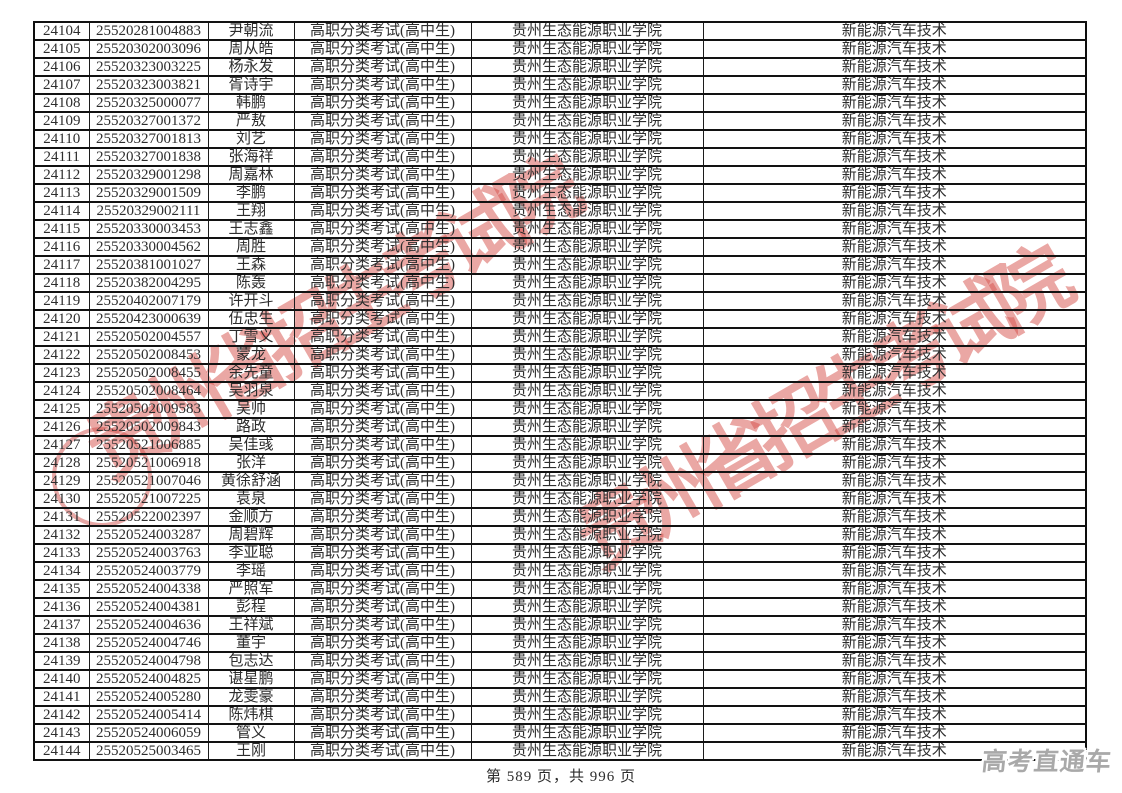 The height and width of the screenshot is (793, 1122). I want to click on cell-row-number: 24131, so click(61, 517).